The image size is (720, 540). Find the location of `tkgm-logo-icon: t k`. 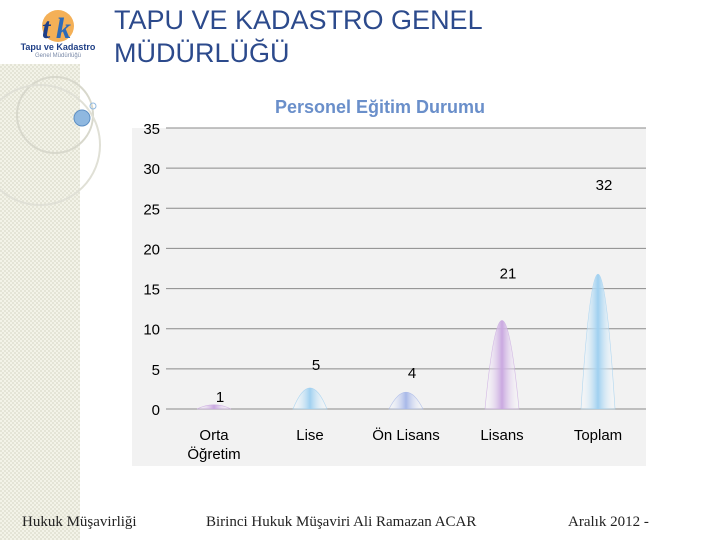

tkgm-logo-icon: t k is located at coordinates (58, 27).